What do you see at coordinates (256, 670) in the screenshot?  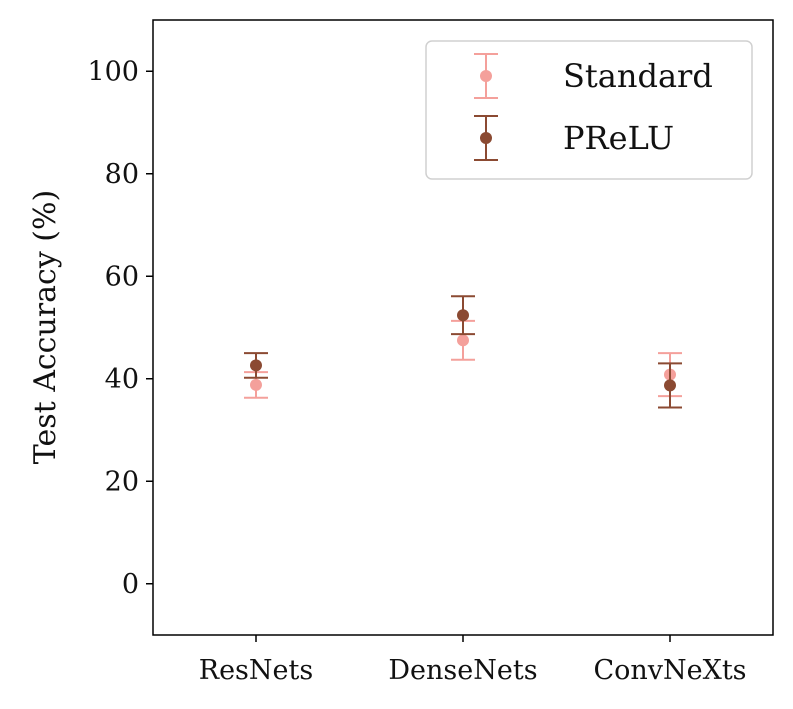 I see `x-tick-label: ResNets` at bounding box center [256, 670].